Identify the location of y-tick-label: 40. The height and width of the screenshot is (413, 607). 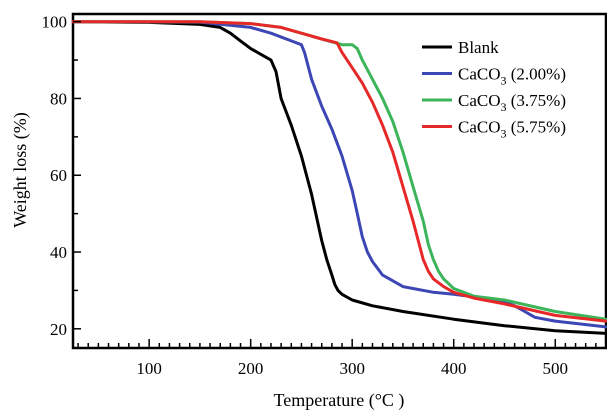
(58, 252).